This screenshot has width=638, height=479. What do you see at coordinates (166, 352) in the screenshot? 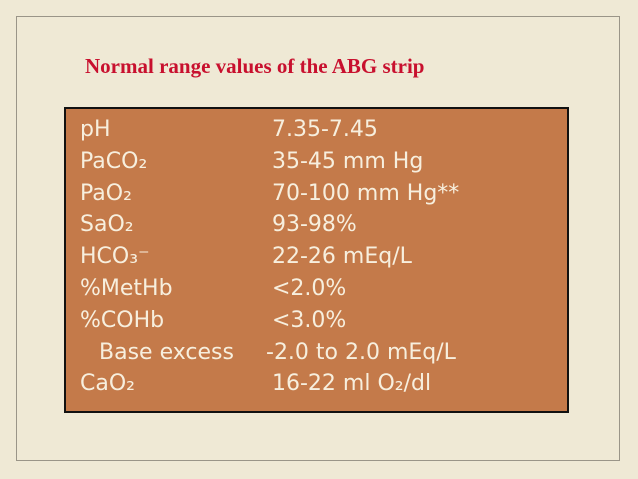
I see `parameter-name: Base excess` at bounding box center [166, 352].